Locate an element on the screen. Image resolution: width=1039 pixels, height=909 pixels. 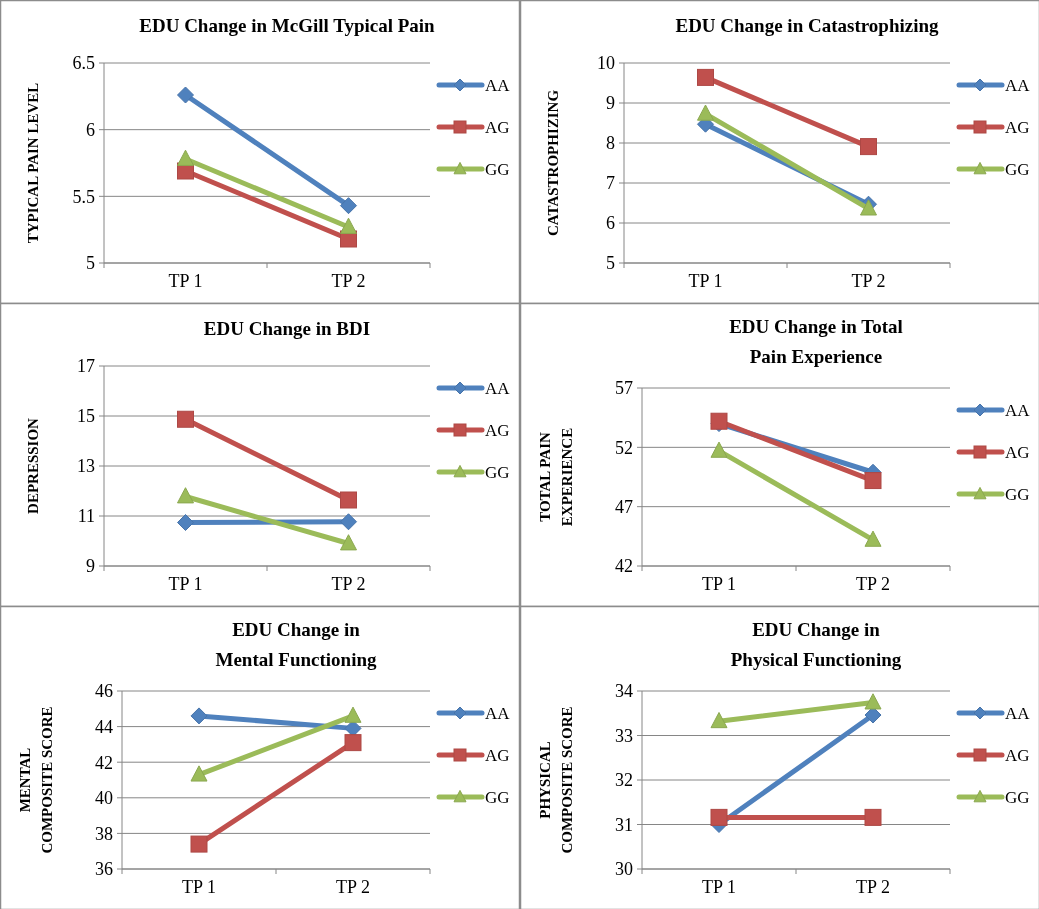
y-axis-title: TYPICAL PAIN LEVEL is located at coordinates (33, 163).